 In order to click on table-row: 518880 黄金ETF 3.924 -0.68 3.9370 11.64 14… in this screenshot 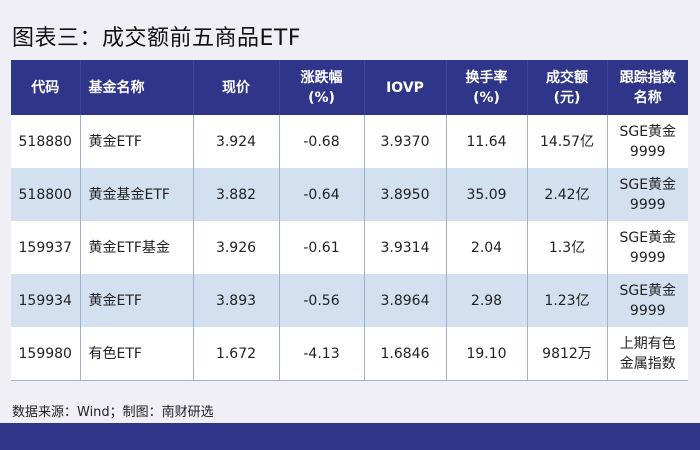, I will do `click(349, 141)`.